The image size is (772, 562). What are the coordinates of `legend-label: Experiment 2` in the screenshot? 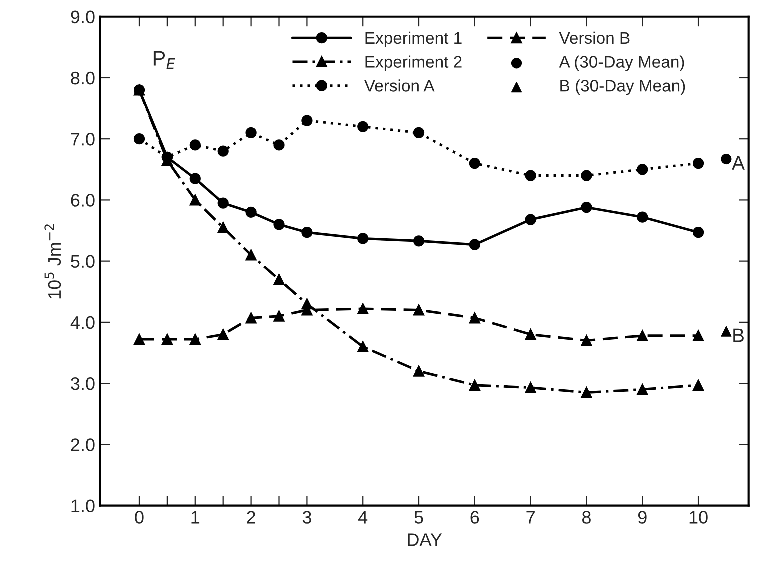 It's located at (414, 64).